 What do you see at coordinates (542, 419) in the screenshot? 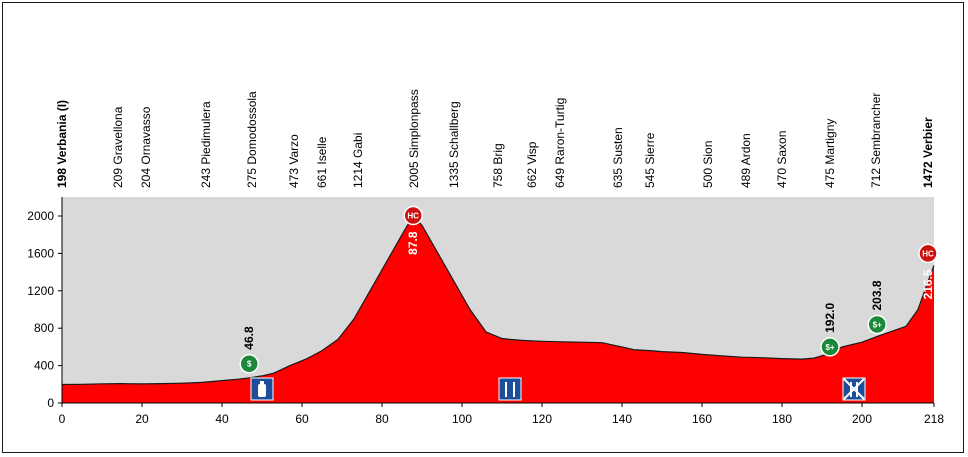
I see `x-tick-label: 120` at bounding box center [542, 419].